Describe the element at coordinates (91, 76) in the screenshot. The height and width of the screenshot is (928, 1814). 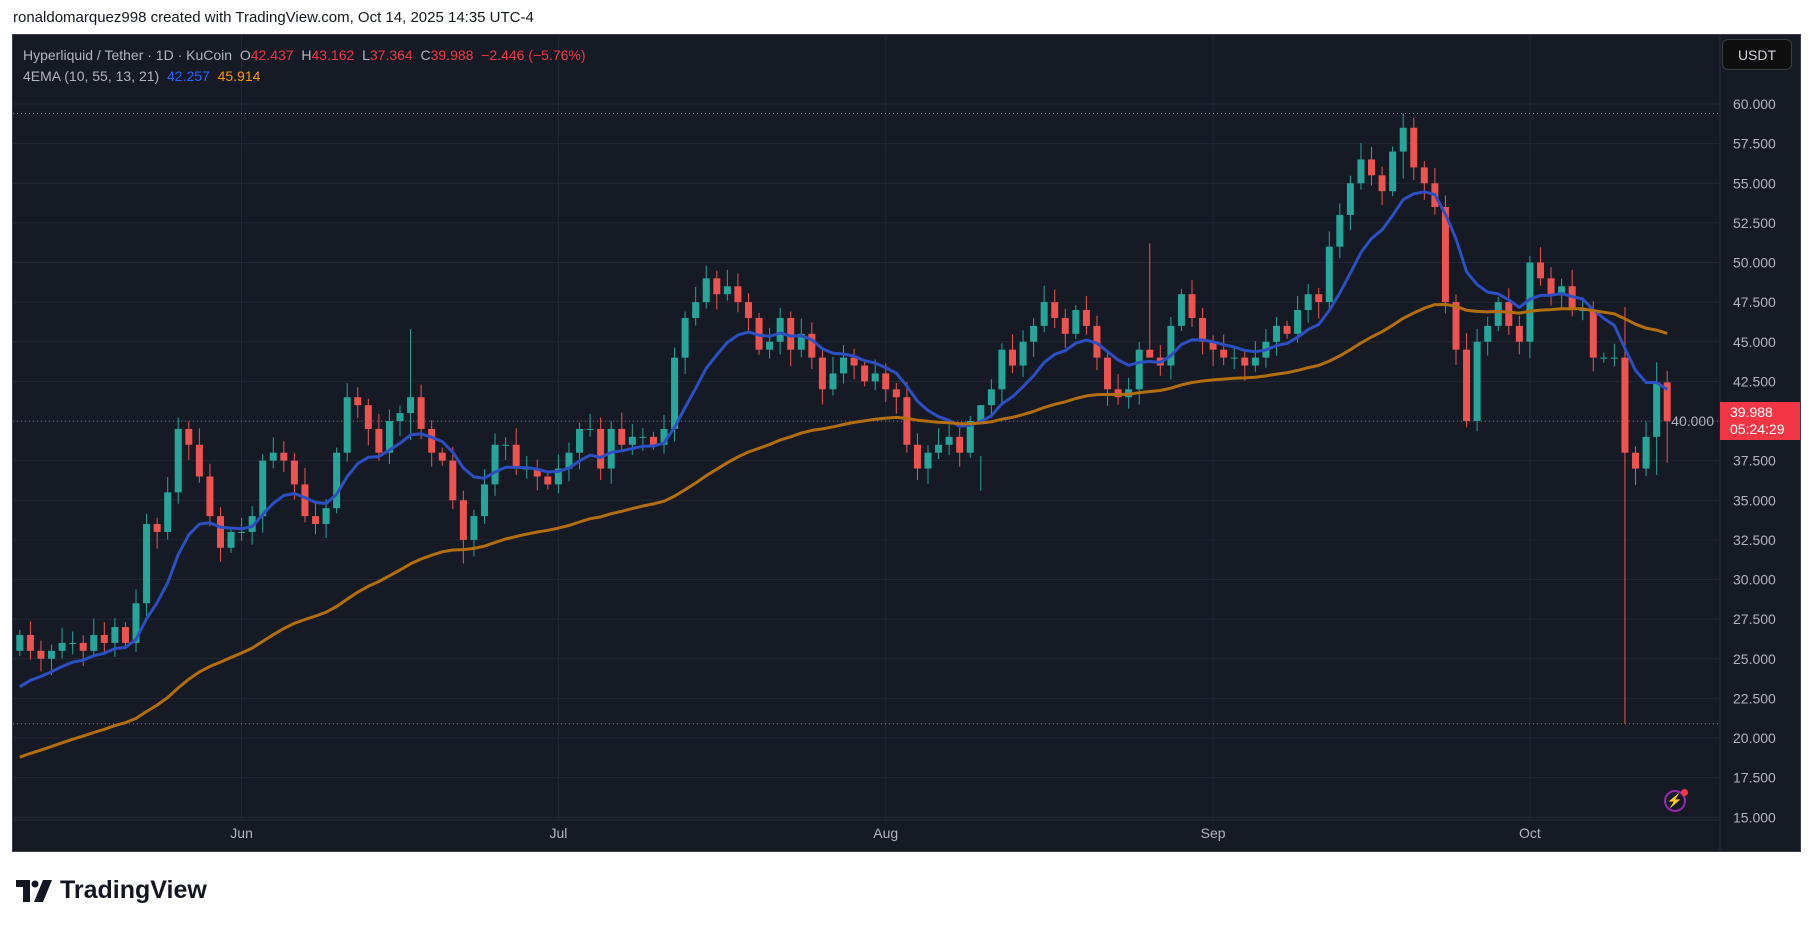
I see `indicator-title: 4EMA (10, 55, 13, 21)` at that location.